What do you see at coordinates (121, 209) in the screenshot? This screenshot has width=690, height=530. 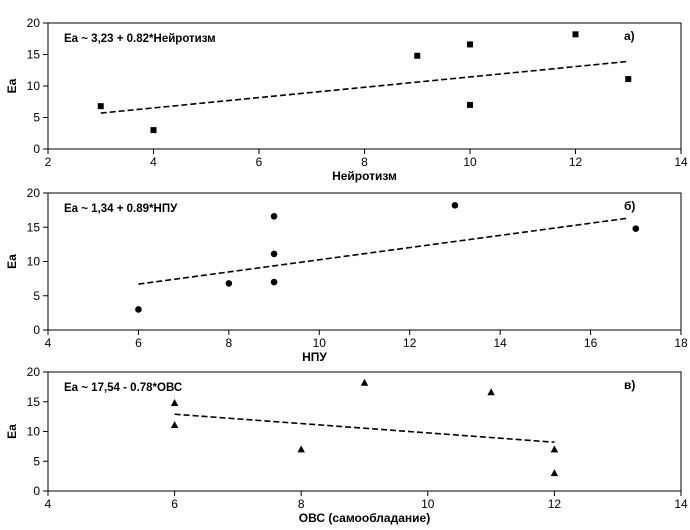 I see `regression-equation: Ea ~ 1,34 + 0.89*НПУ` at bounding box center [121, 209].